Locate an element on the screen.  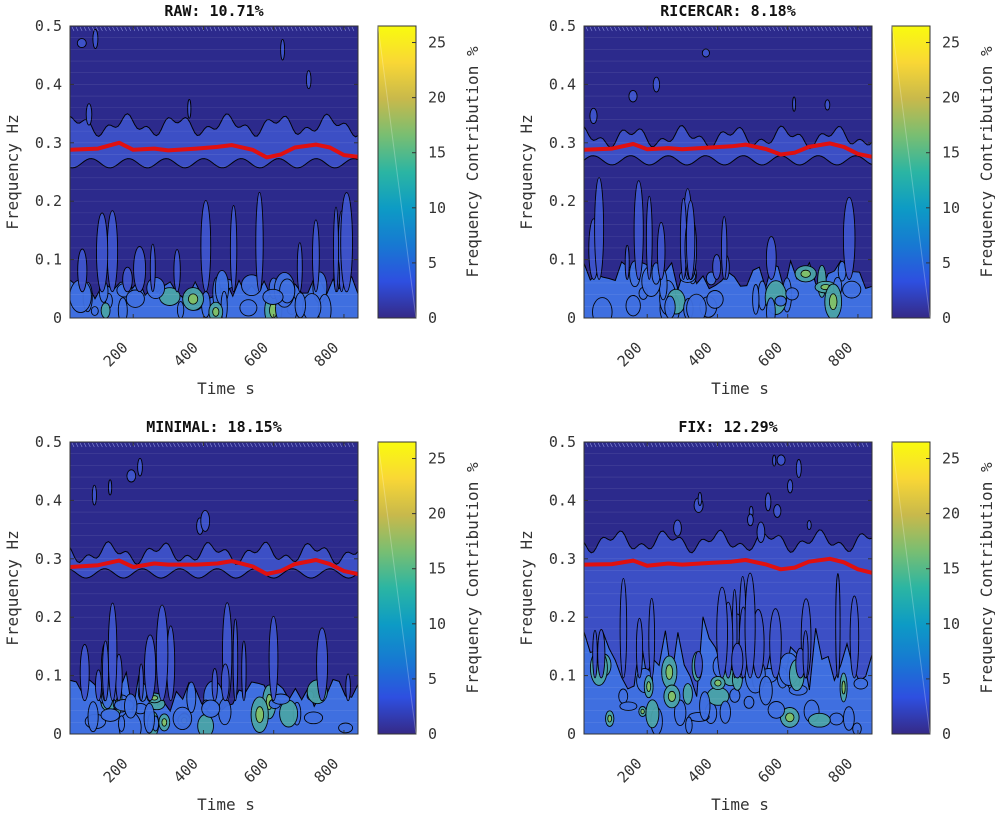
heatmap-minimal is located at coordinates (214, 588).